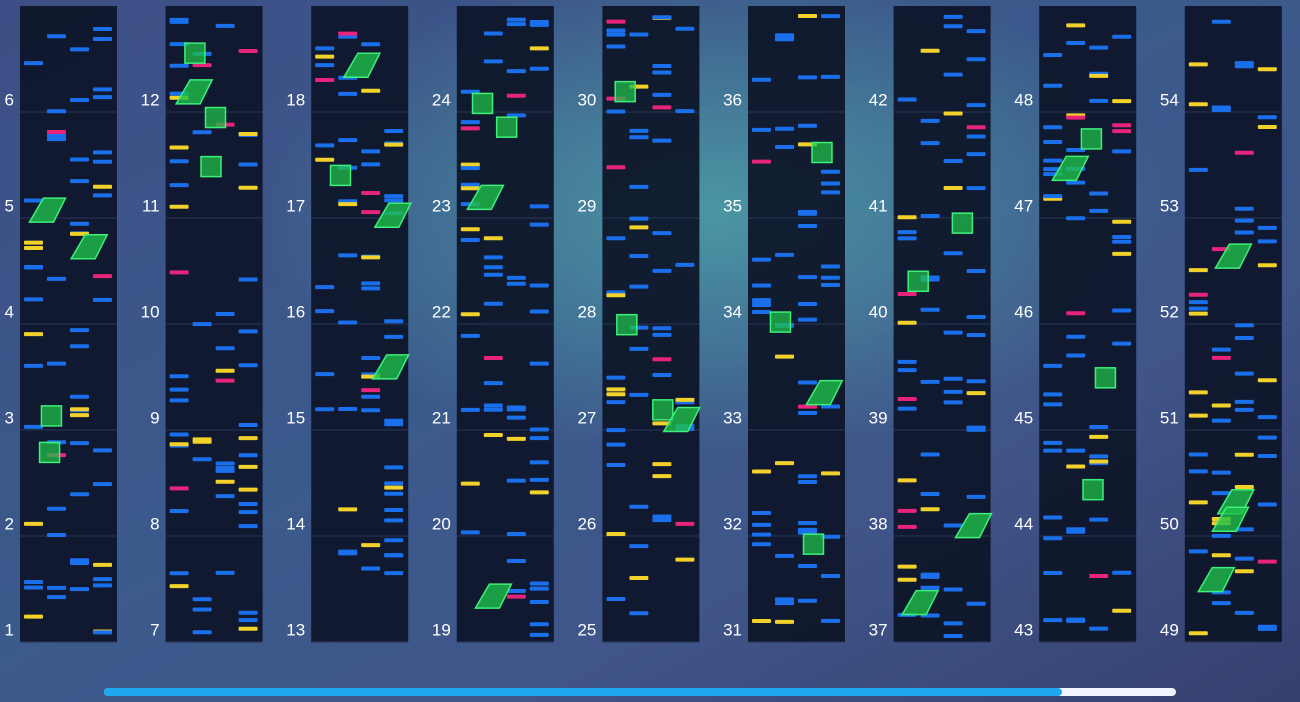 The image size is (1300, 702). What do you see at coordinates (732, 99) in the screenshot?
I see `measure-number: 36` at bounding box center [732, 99].